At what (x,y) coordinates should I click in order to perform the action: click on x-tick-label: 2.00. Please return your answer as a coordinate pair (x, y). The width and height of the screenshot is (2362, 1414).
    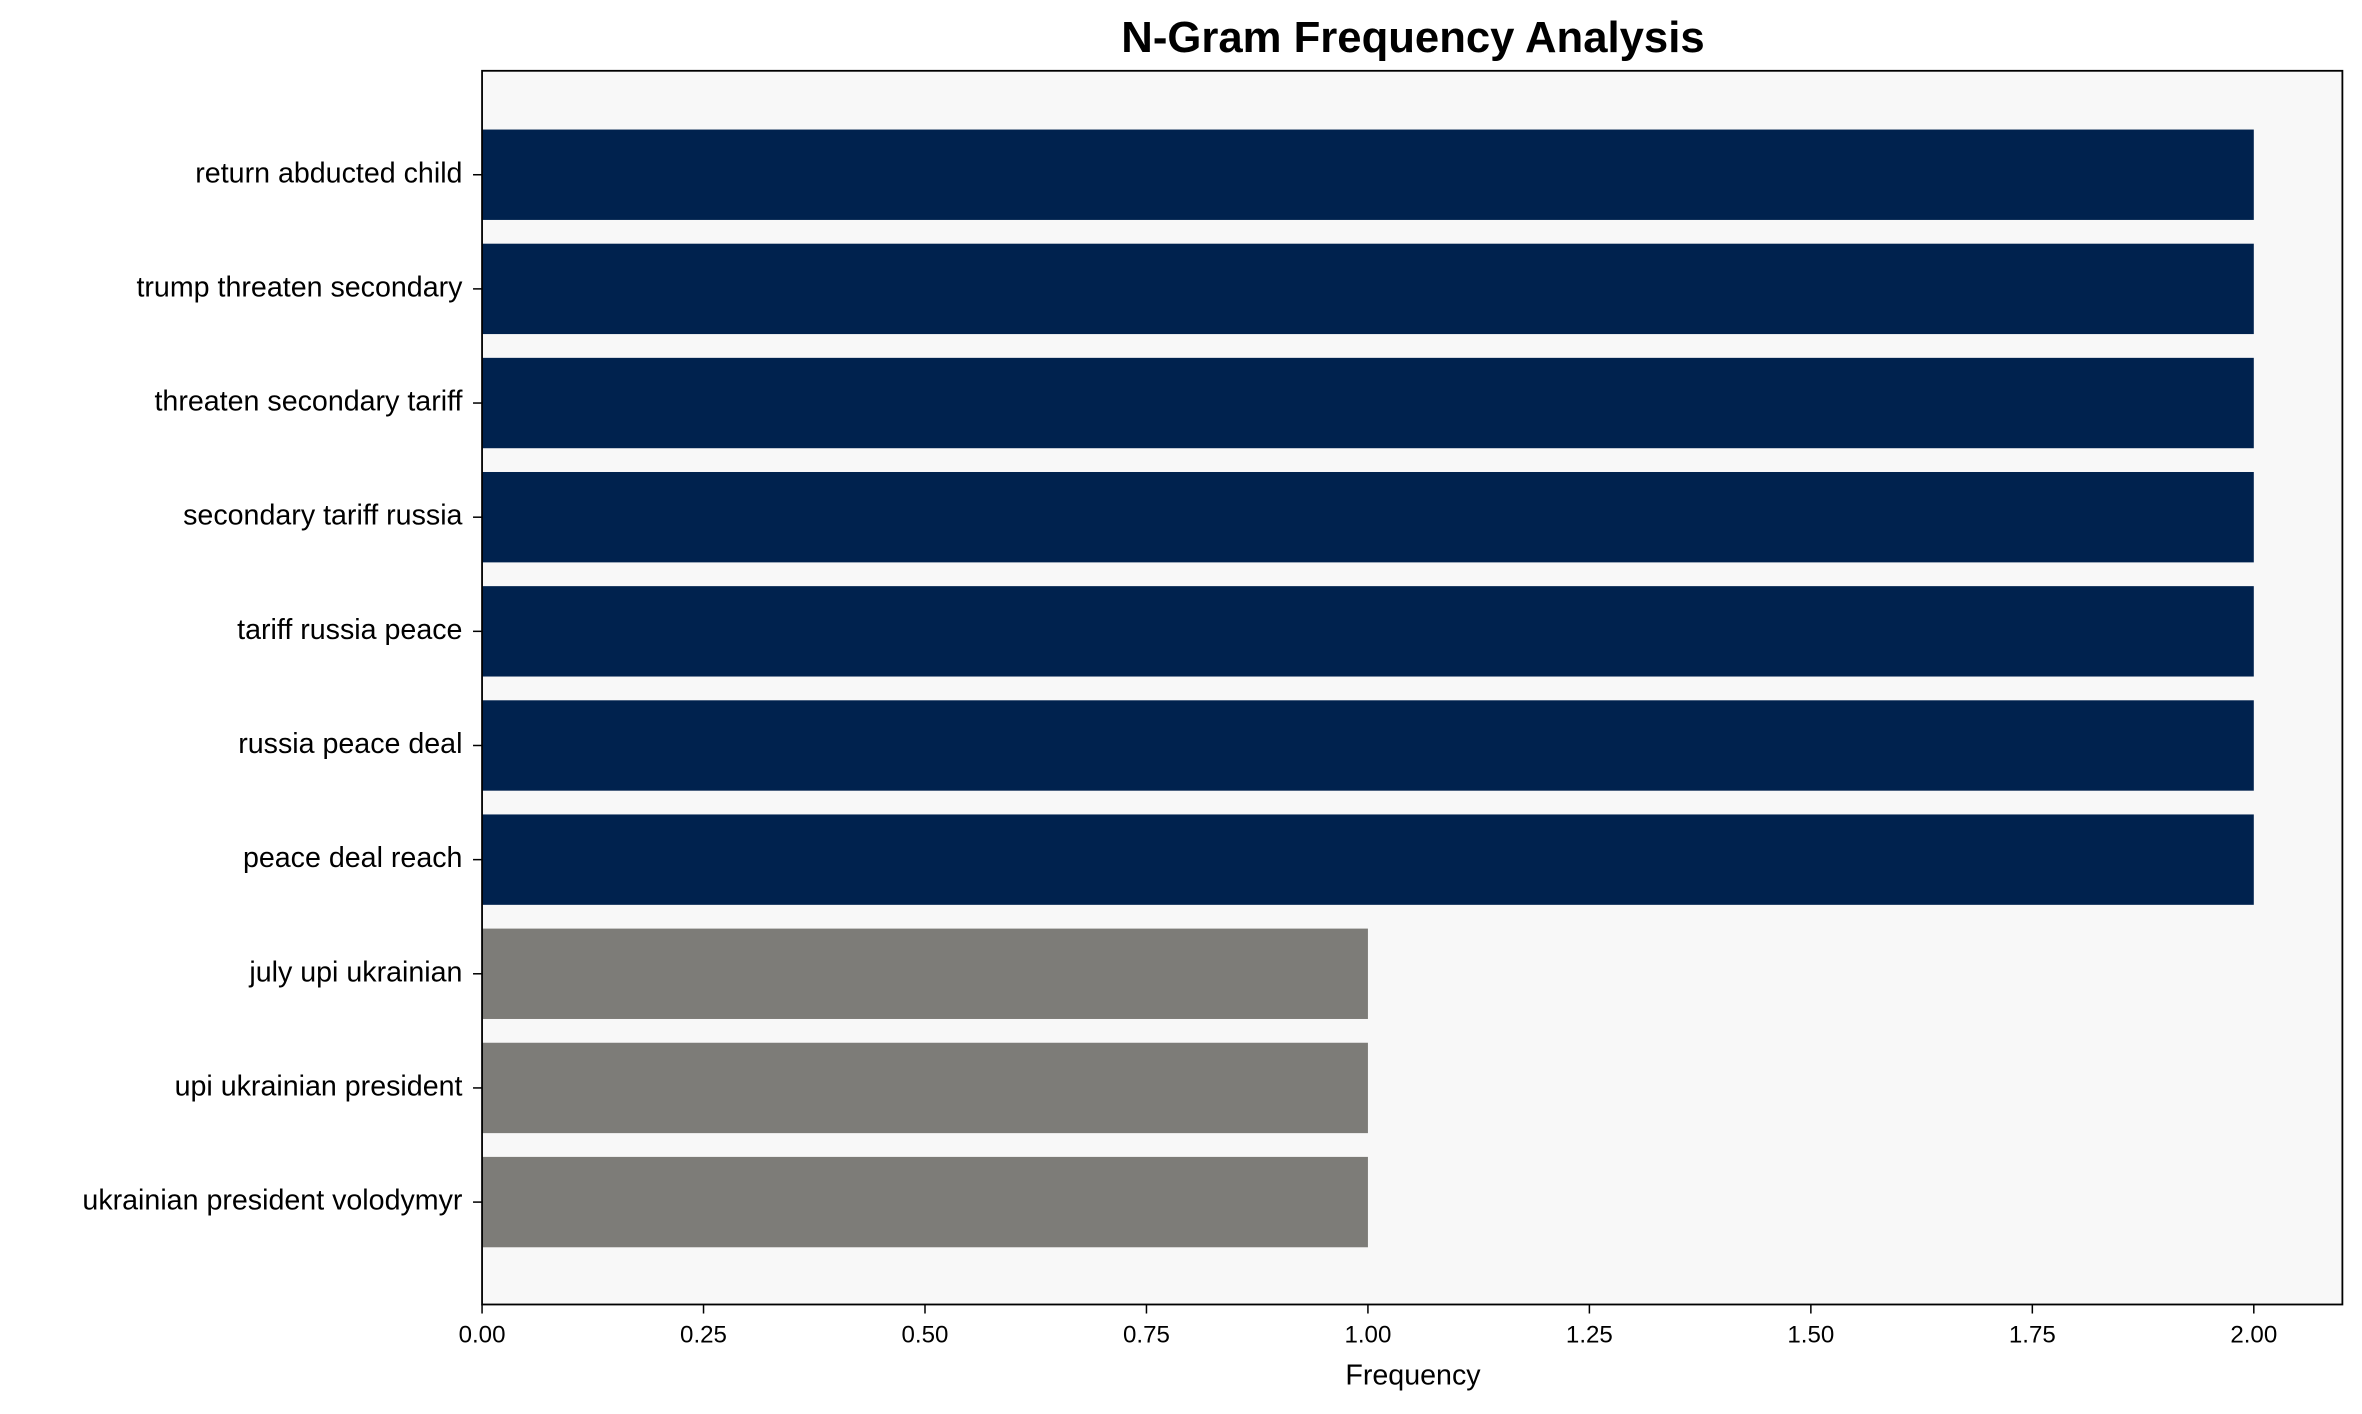
    Looking at the image, I should click on (2253, 1334).